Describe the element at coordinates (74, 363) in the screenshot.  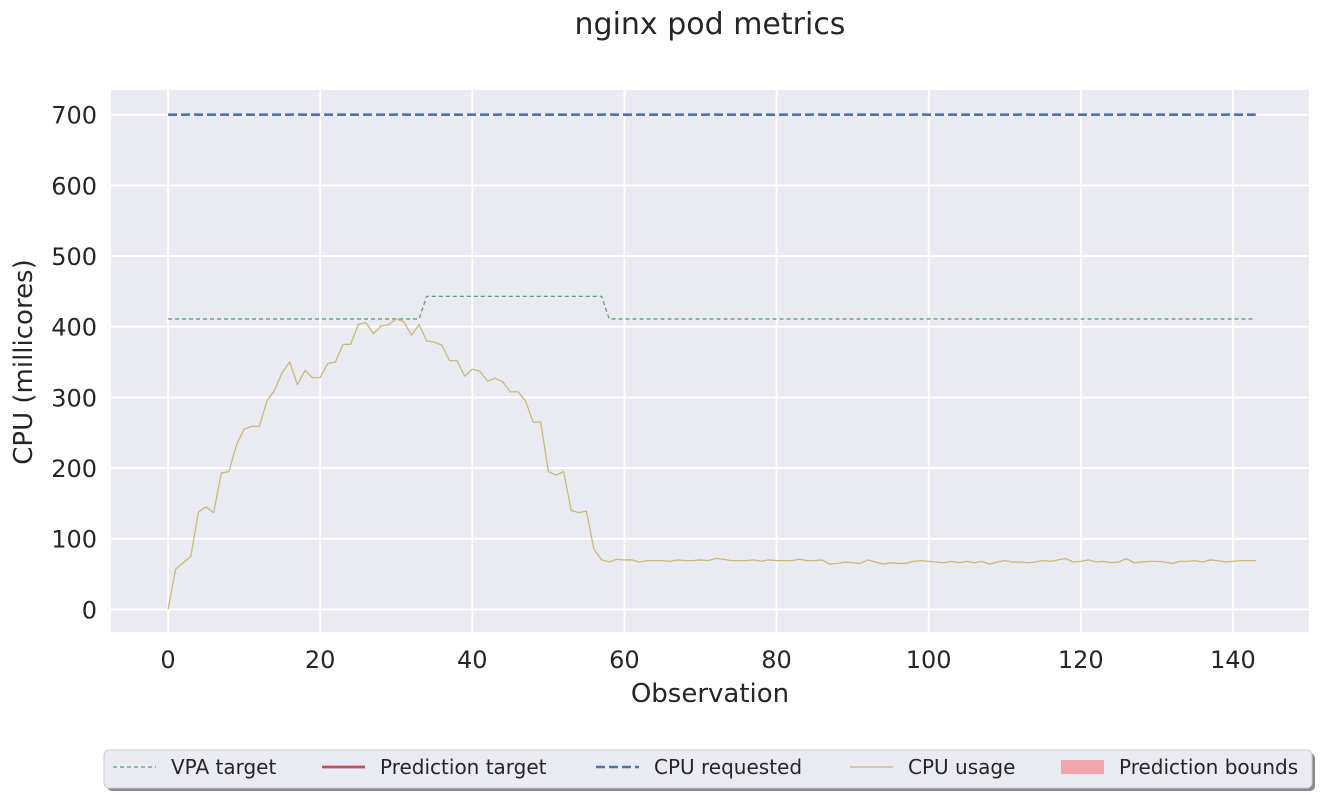
I see `y-tick-labels: 0 100 200 300 400 500 600 700` at that location.